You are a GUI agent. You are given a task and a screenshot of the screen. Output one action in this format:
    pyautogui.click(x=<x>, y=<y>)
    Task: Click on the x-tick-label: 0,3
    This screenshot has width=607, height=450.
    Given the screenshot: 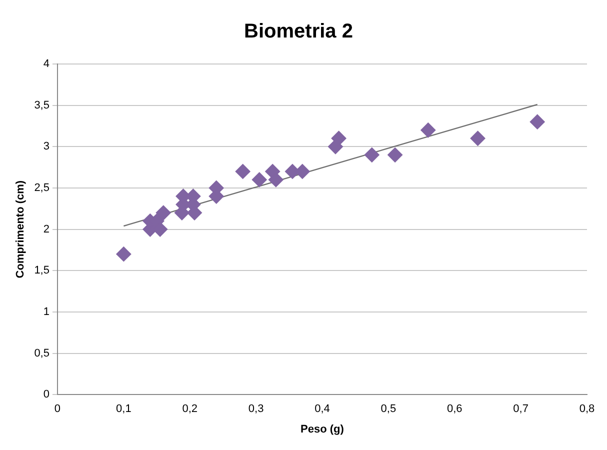 What is the action you would take?
    pyautogui.click(x=256, y=409)
    